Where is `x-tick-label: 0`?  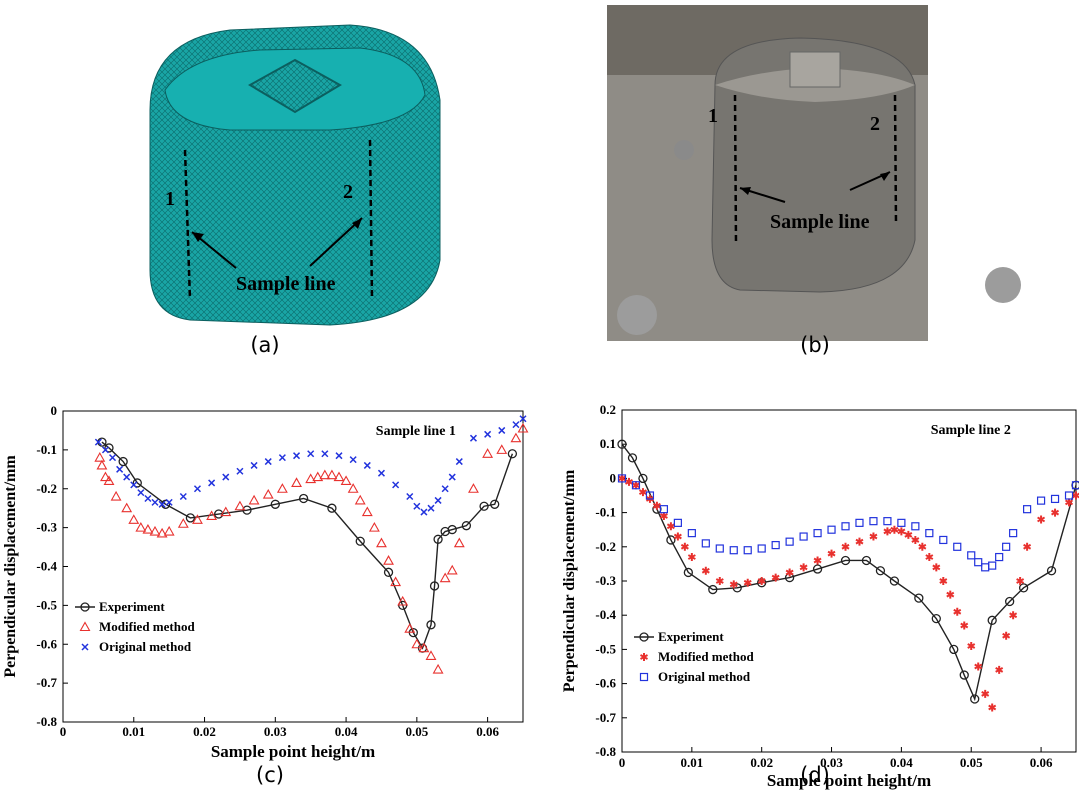 x-tick-label: 0 is located at coordinates (622, 762).